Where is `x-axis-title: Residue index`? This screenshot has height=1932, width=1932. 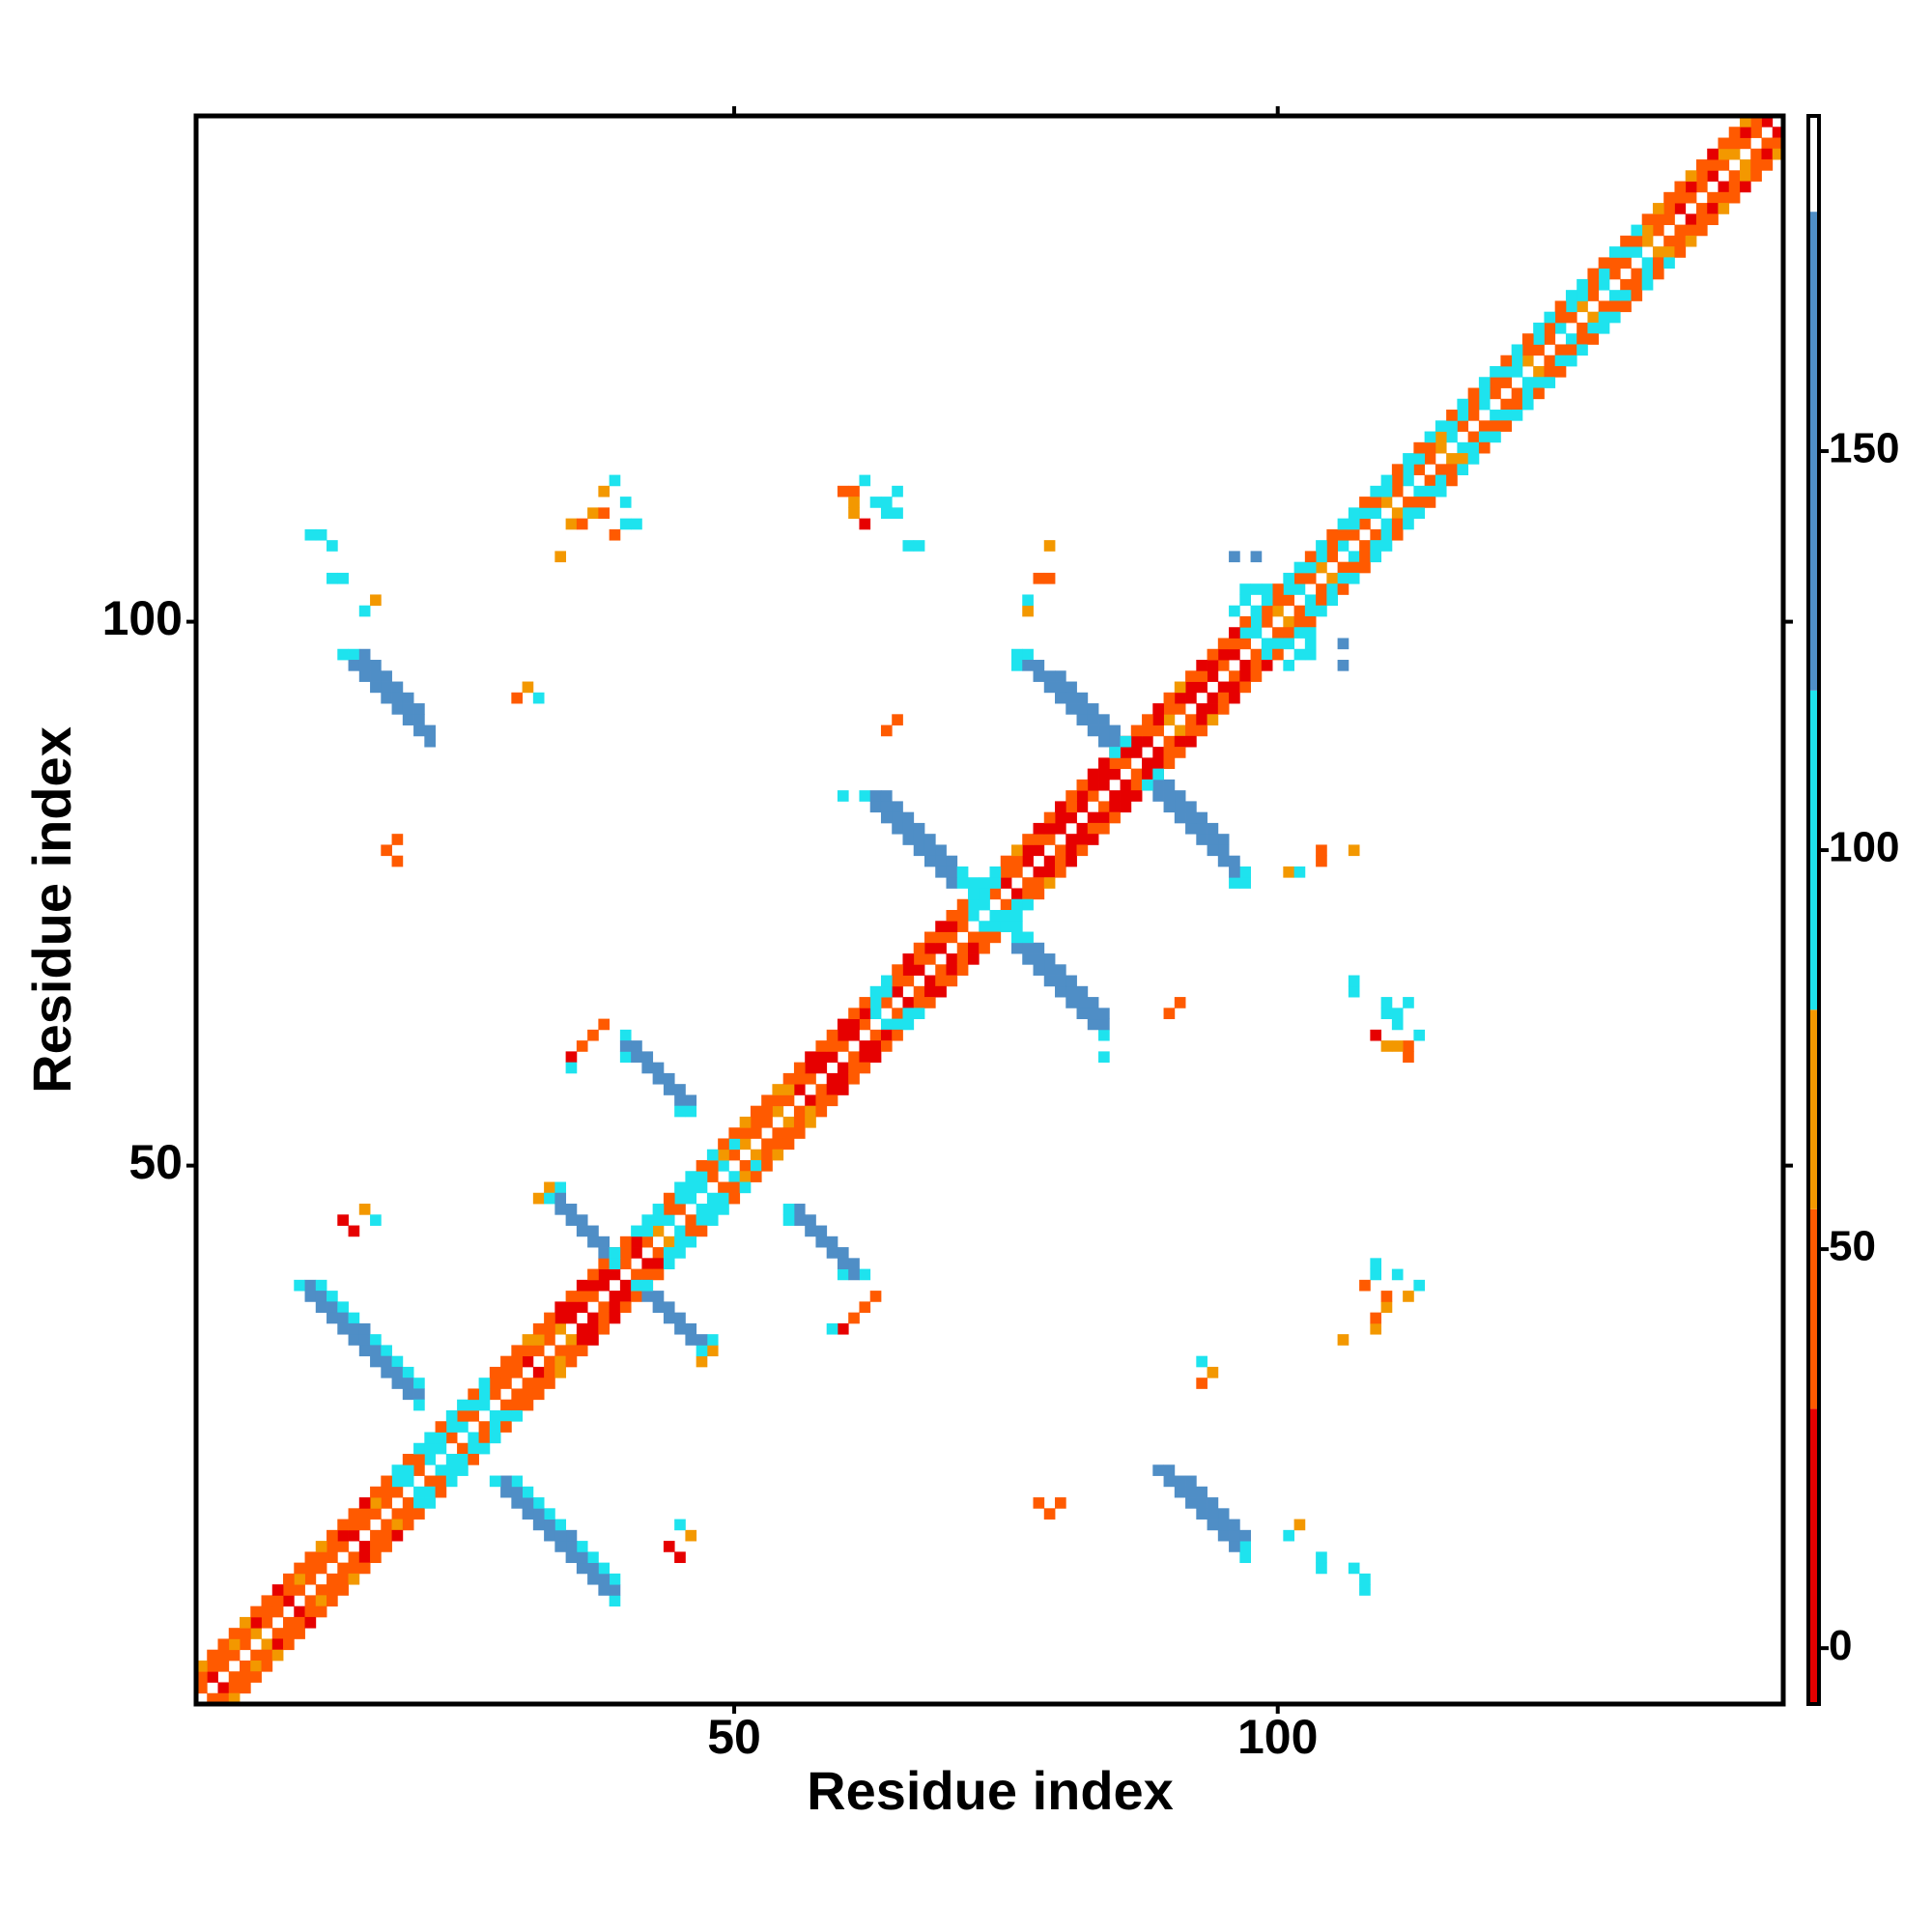
x-axis-title: Residue index is located at coordinates (990, 1790).